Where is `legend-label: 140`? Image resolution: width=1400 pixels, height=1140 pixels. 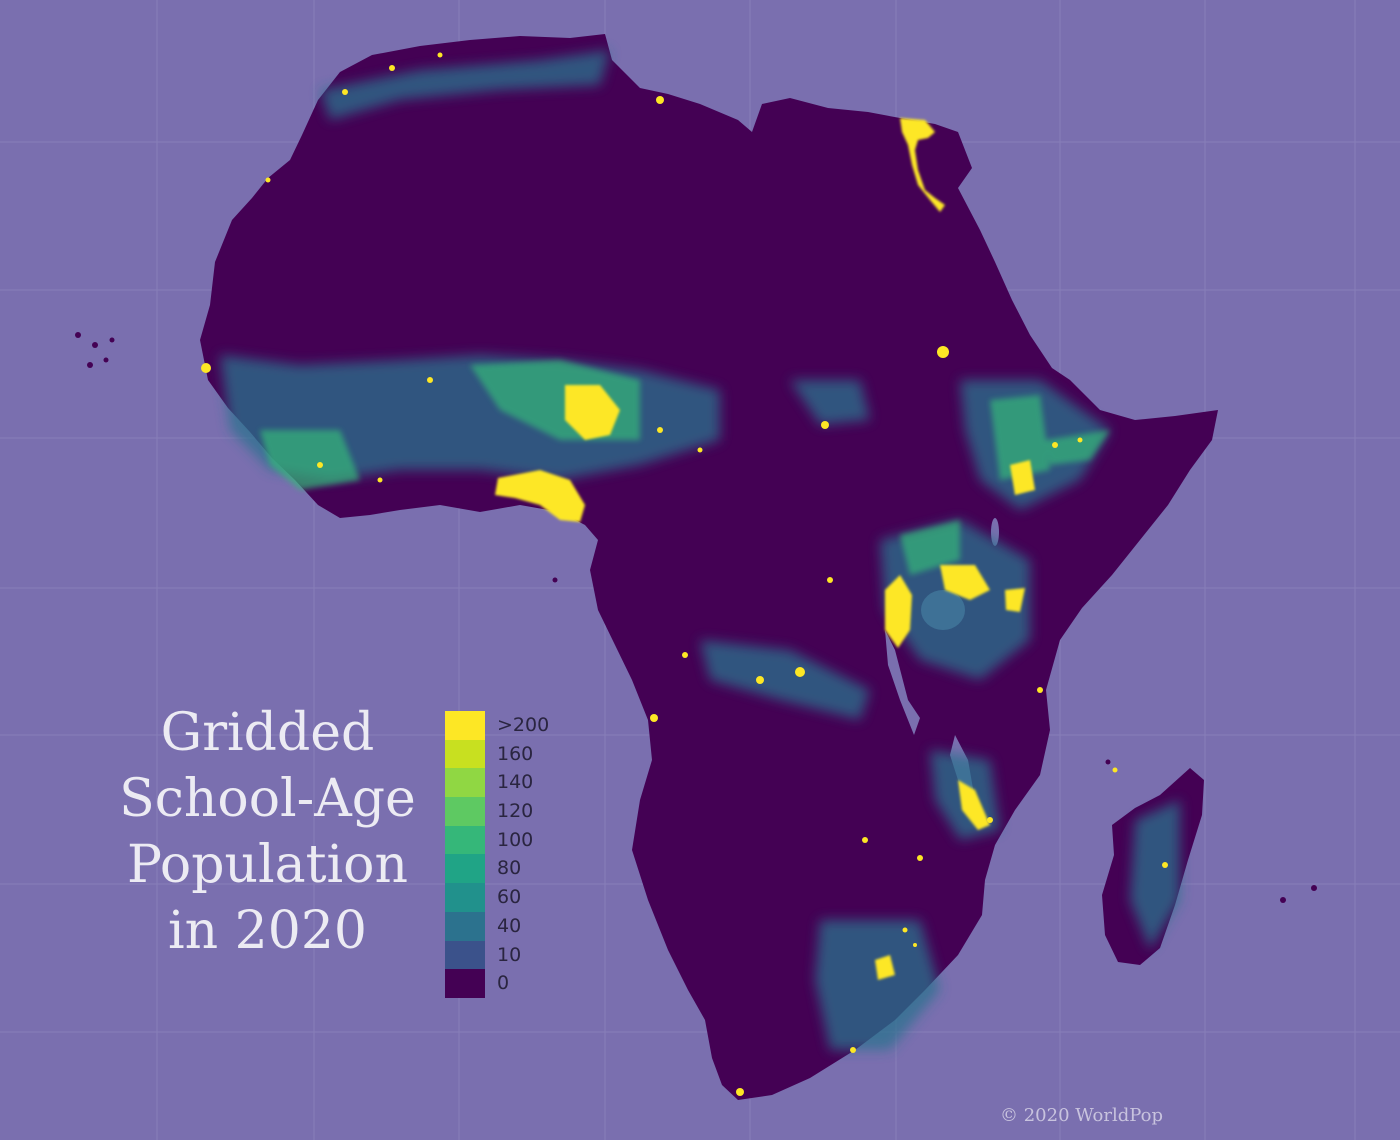
legend-label: 140 is located at coordinates (515, 782).